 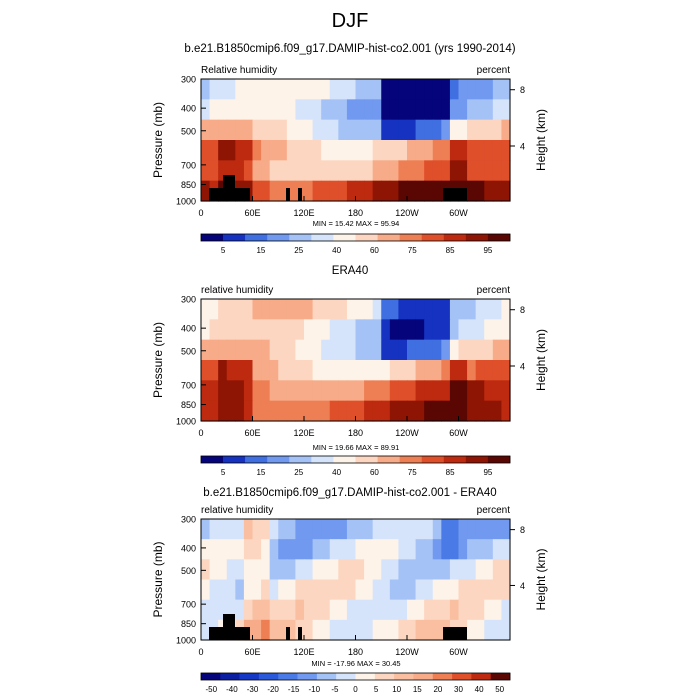 I want to click on colorbar-label: -20, so click(x=273, y=689).